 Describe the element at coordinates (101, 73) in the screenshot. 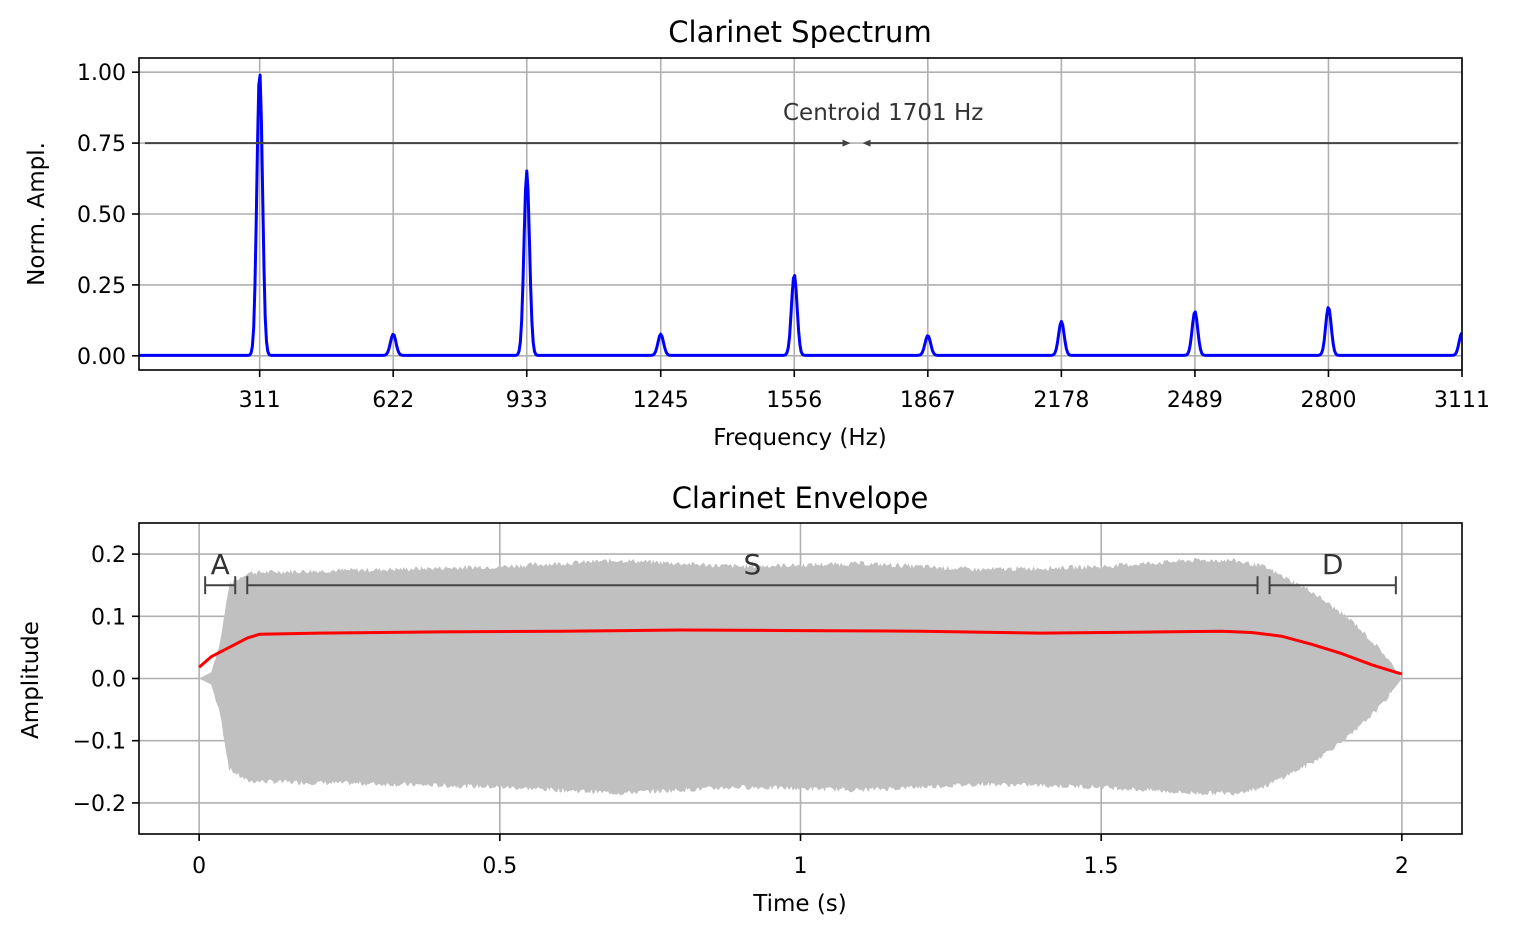

I see `spectrum-y-tick-label: 1.00` at that location.